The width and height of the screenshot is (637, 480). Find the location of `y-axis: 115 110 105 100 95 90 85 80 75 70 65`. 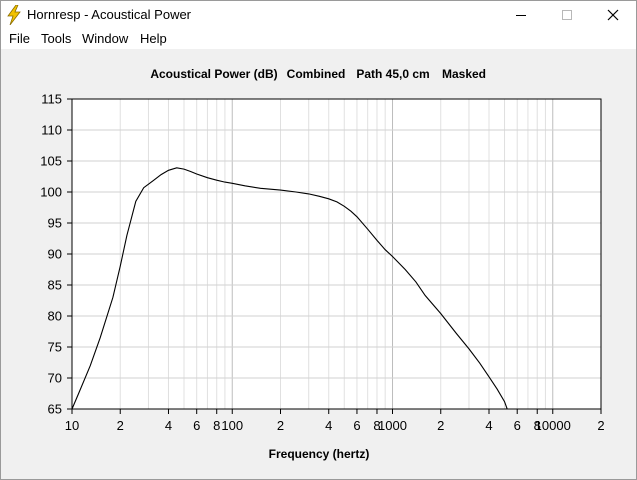

y-axis: 115 110 105 100 95 90 85 80 75 70 65 is located at coordinates (56, 254).